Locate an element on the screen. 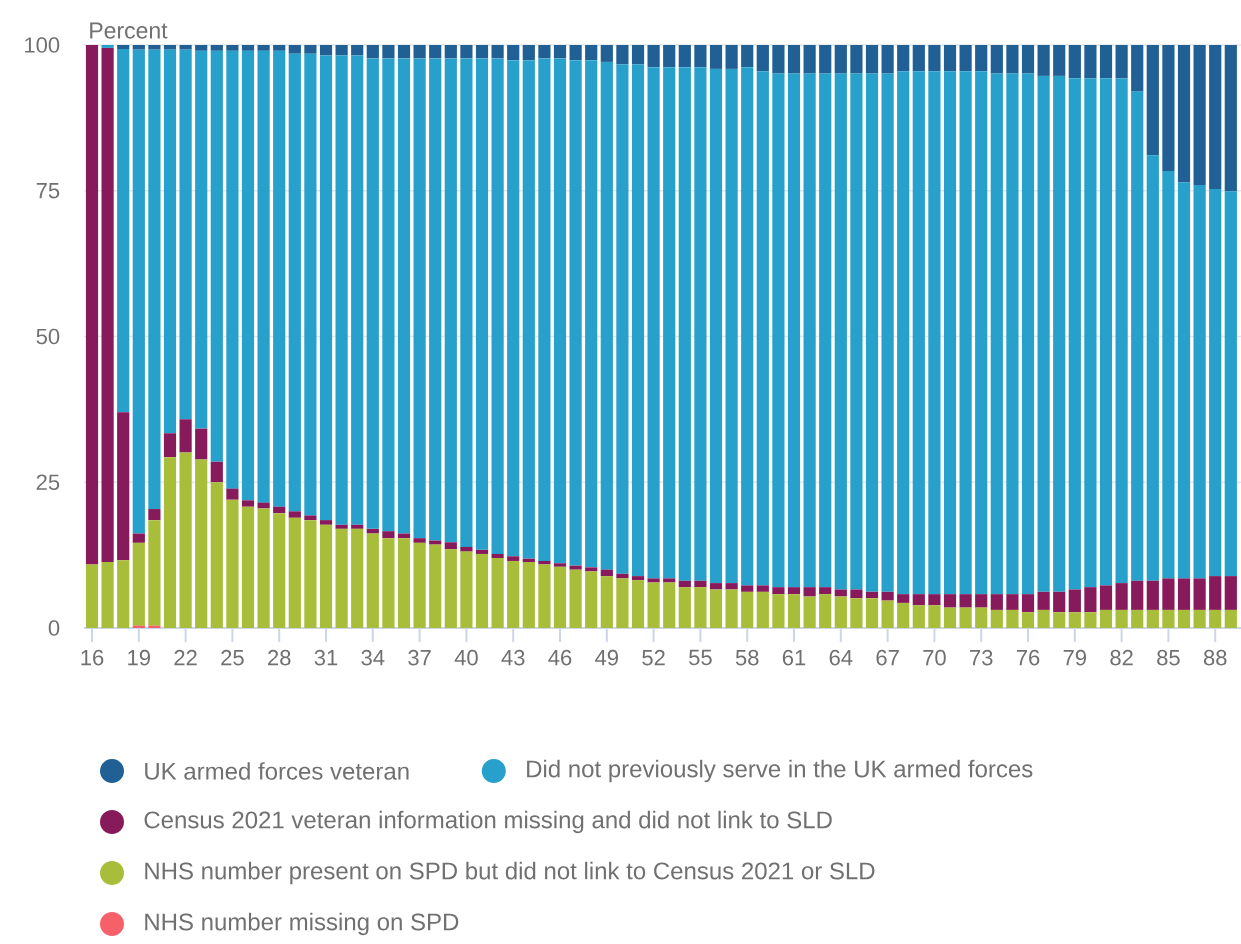 The width and height of the screenshot is (1241, 944). y-tick-label: 50 is located at coordinates (48, 336).